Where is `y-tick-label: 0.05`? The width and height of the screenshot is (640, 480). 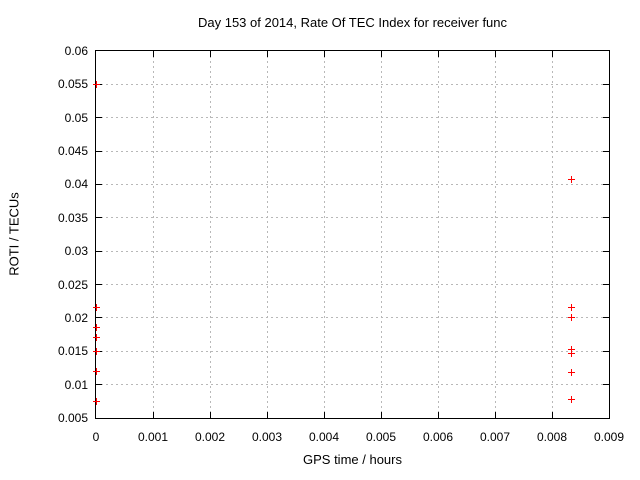 y-tick-label: 0.05 is located at coordinates (76, 117).